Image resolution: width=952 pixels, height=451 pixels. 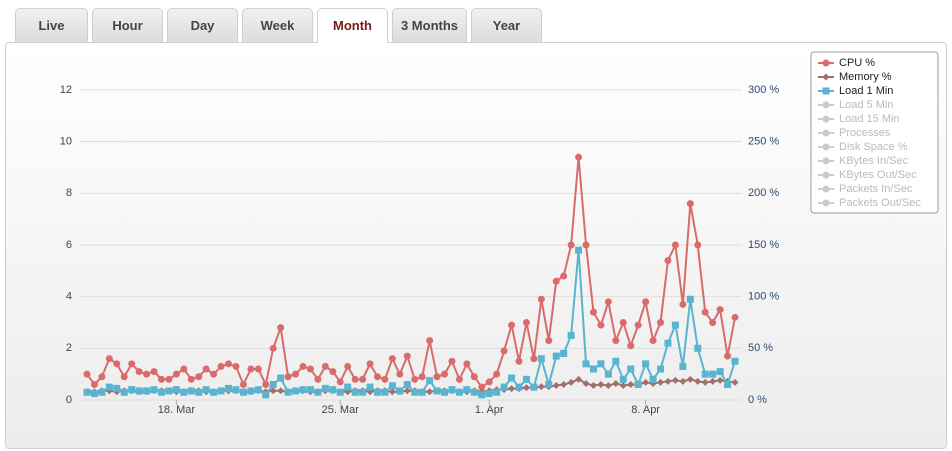 I want to click on y-tick-label: 2, so click(x=69, y=348).